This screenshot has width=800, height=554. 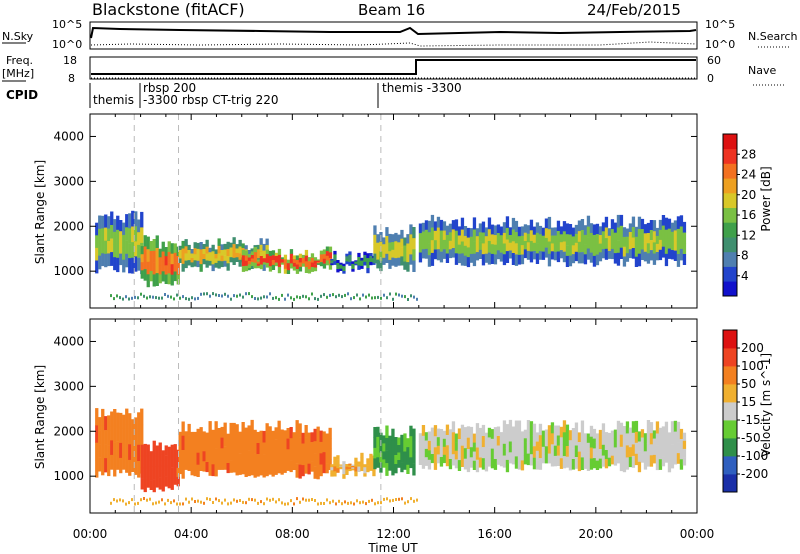 What do you see at coordinates (391, 457) in the screenshot?
I see `velocity-echoes` at bounding box center [391, 457].